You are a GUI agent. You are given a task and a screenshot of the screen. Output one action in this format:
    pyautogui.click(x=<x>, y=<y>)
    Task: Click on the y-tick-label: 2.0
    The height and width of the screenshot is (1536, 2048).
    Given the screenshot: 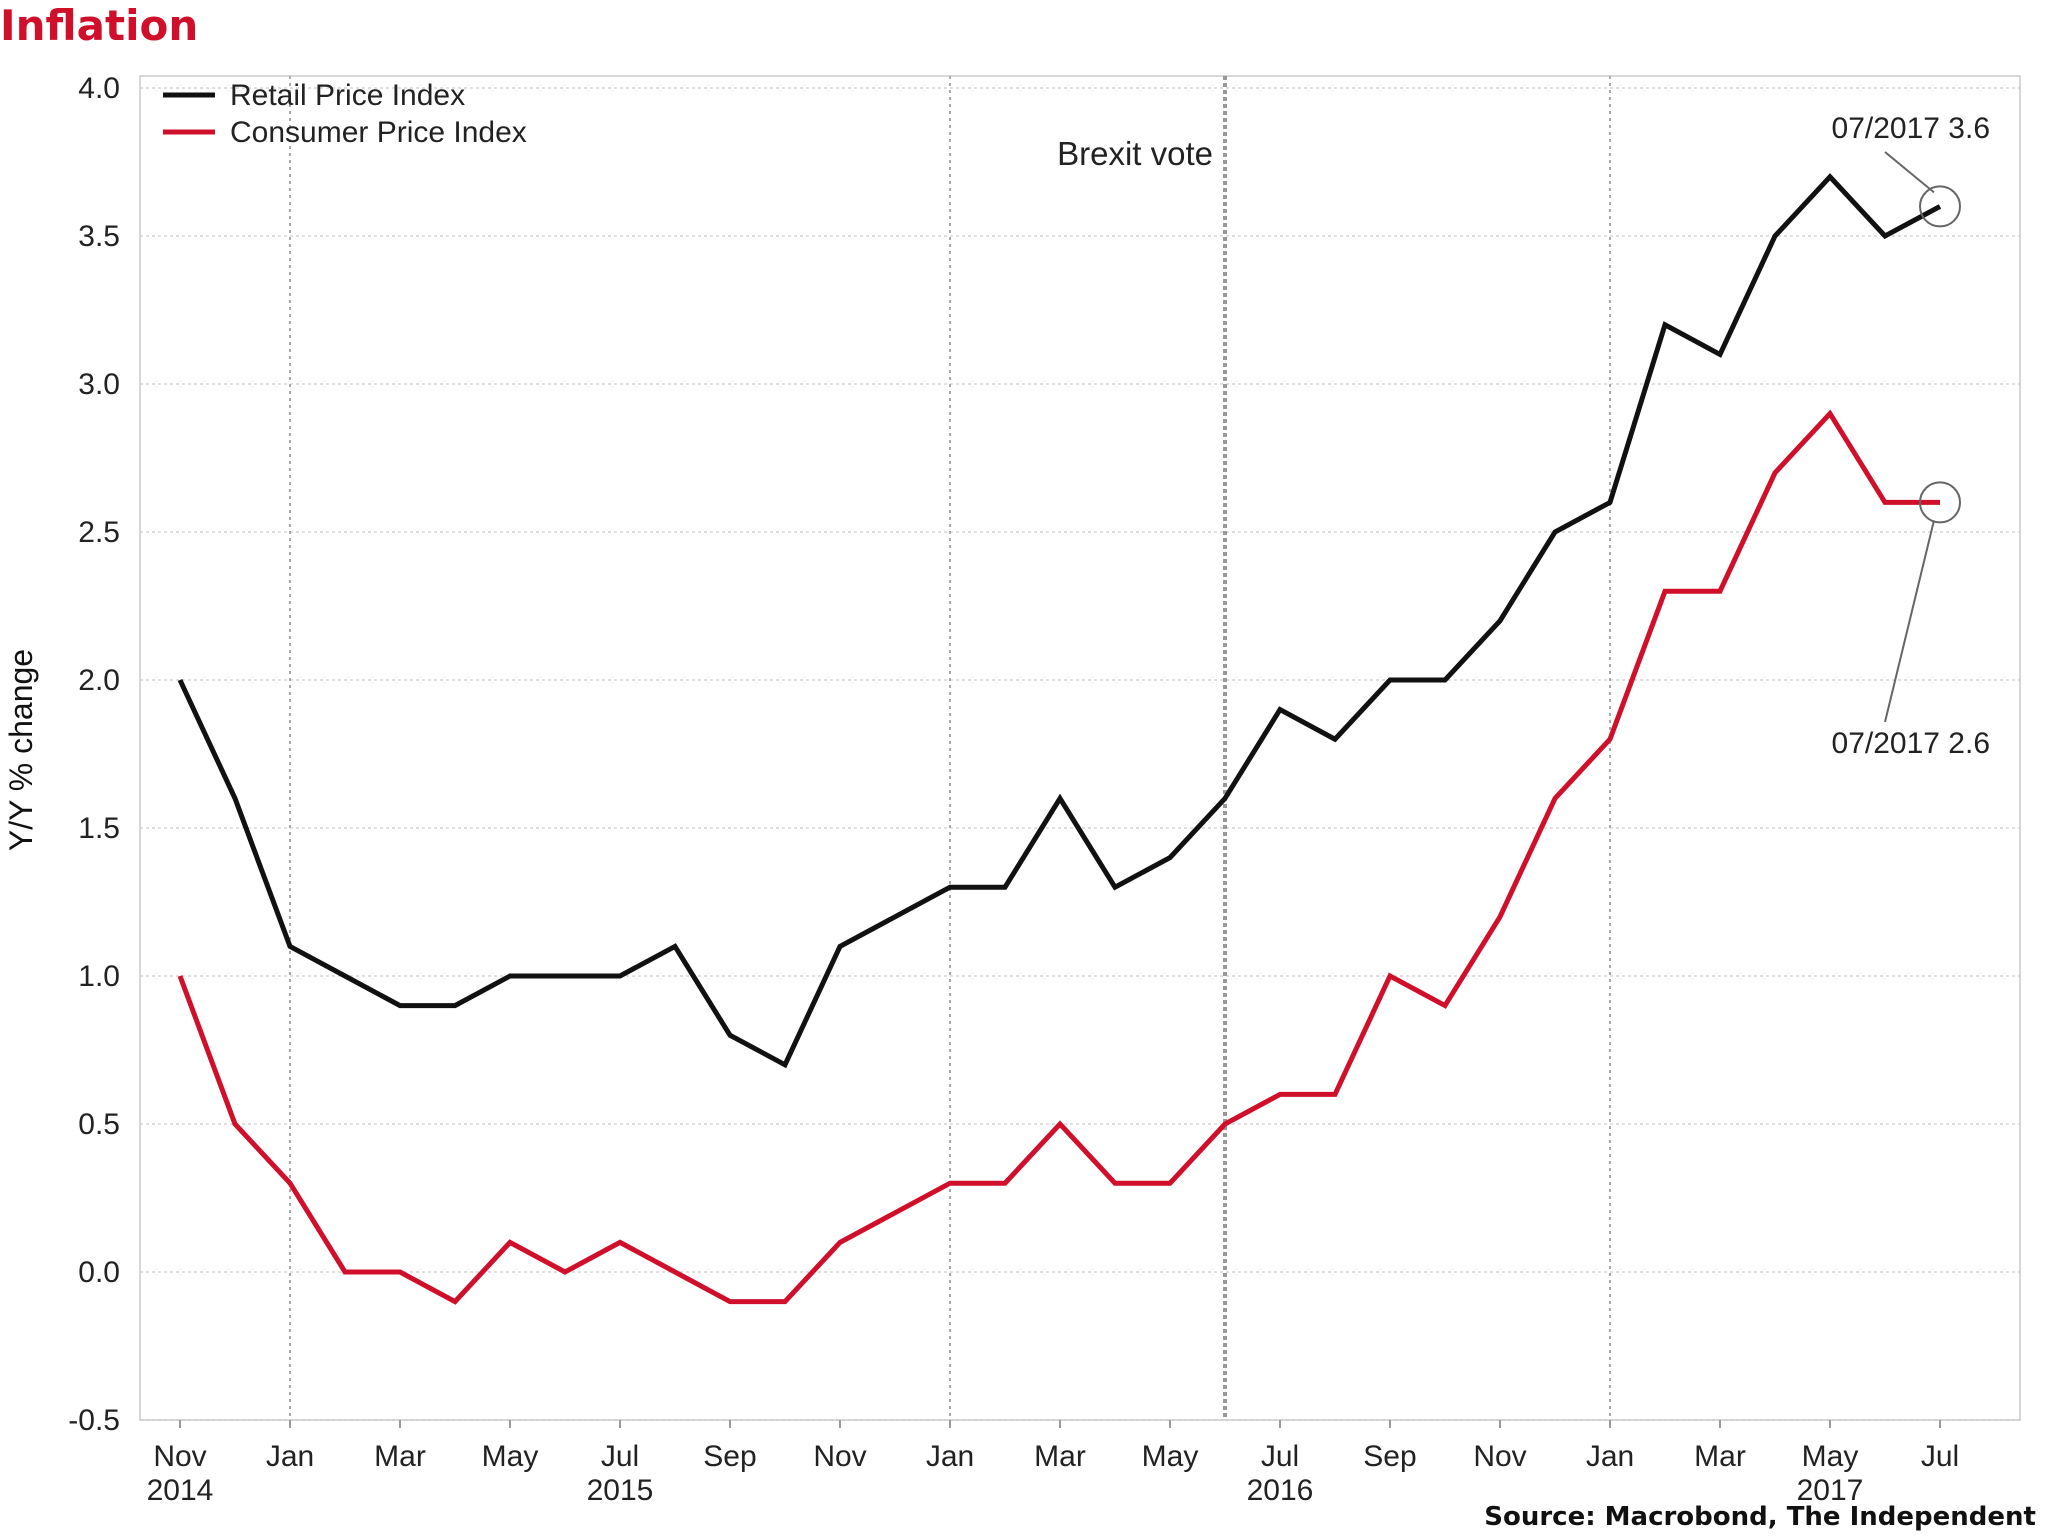 What is the action you would take?
    pyautogui.click(x=99, y=680)
    